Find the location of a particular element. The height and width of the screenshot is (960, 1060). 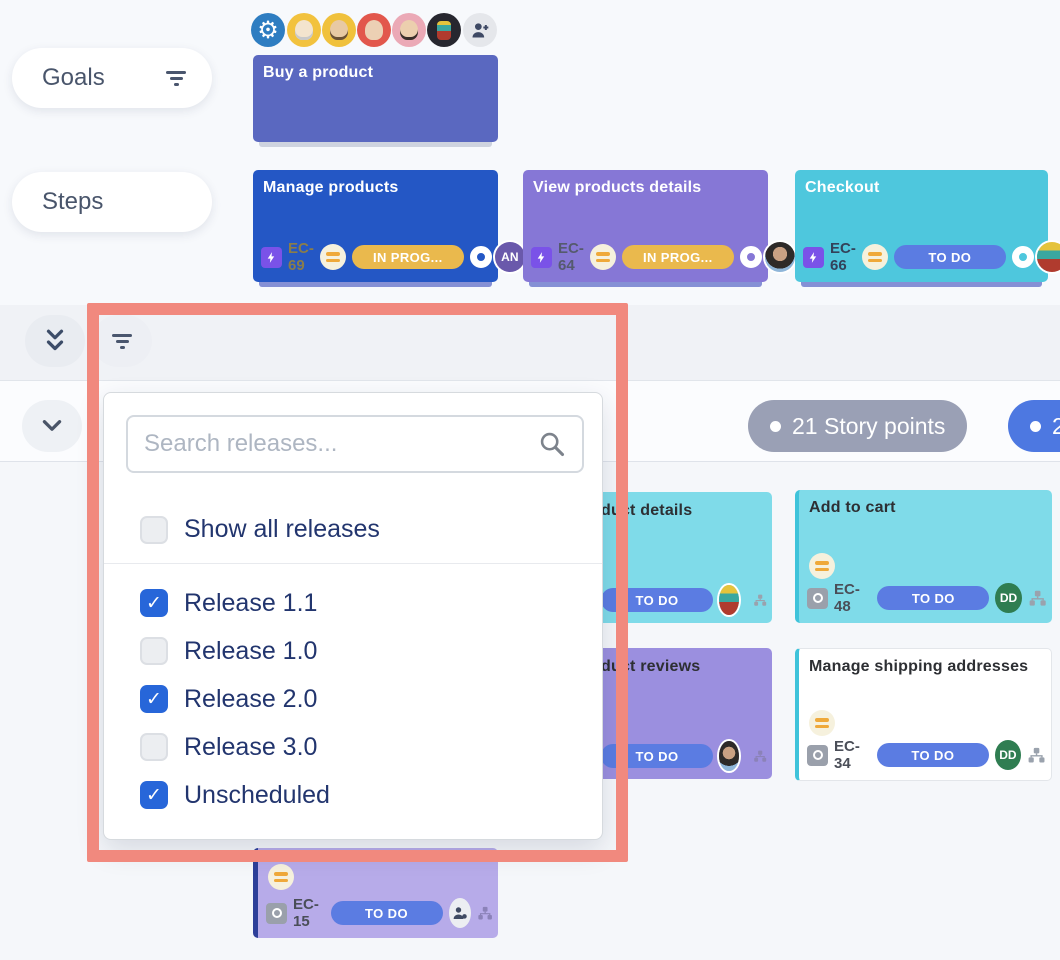

release-search-input is located at coordinates (341, 444).